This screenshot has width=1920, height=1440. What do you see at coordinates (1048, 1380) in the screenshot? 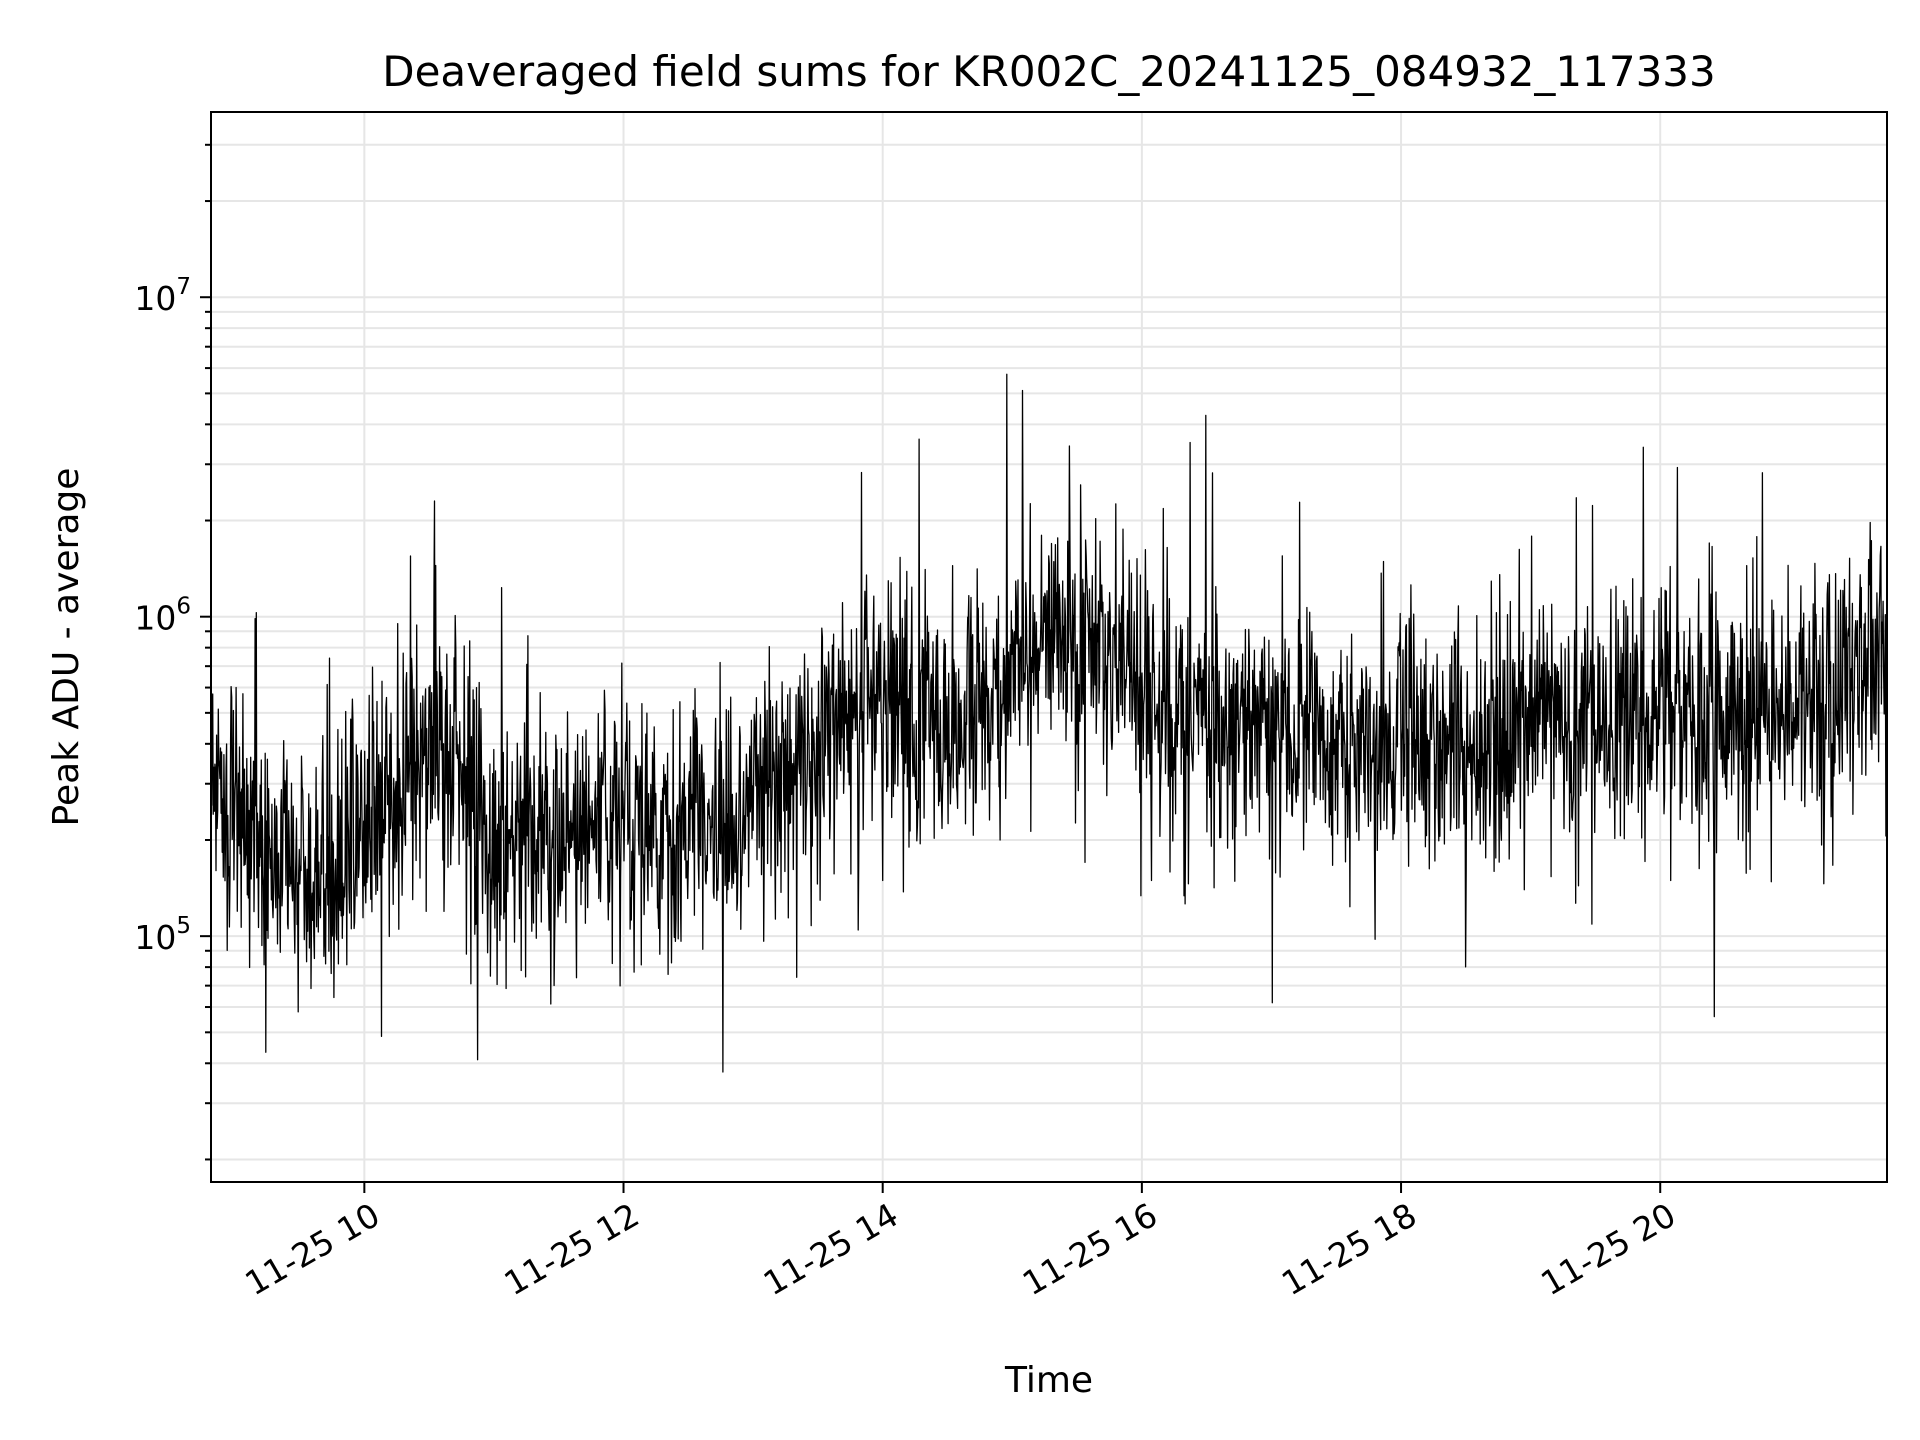
I see `x-axis-label: Time` at bounding box center [1048, 1380].